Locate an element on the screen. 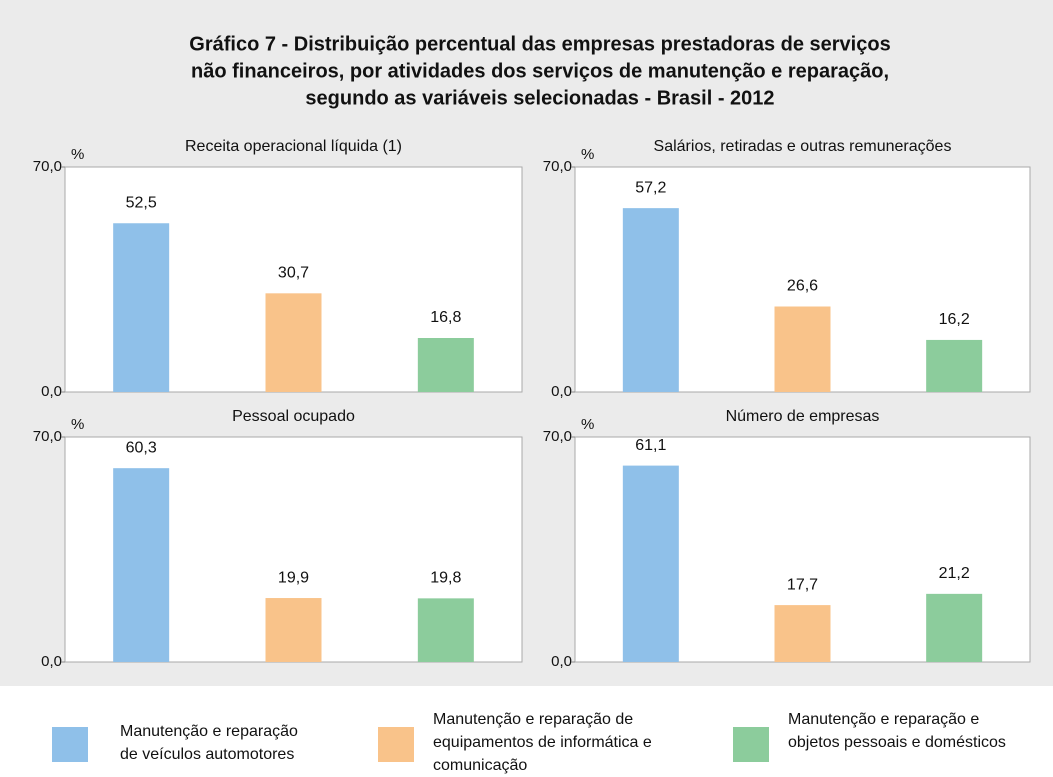  panel-title: Pessoal ocupado is located at coordinates (293, 416).